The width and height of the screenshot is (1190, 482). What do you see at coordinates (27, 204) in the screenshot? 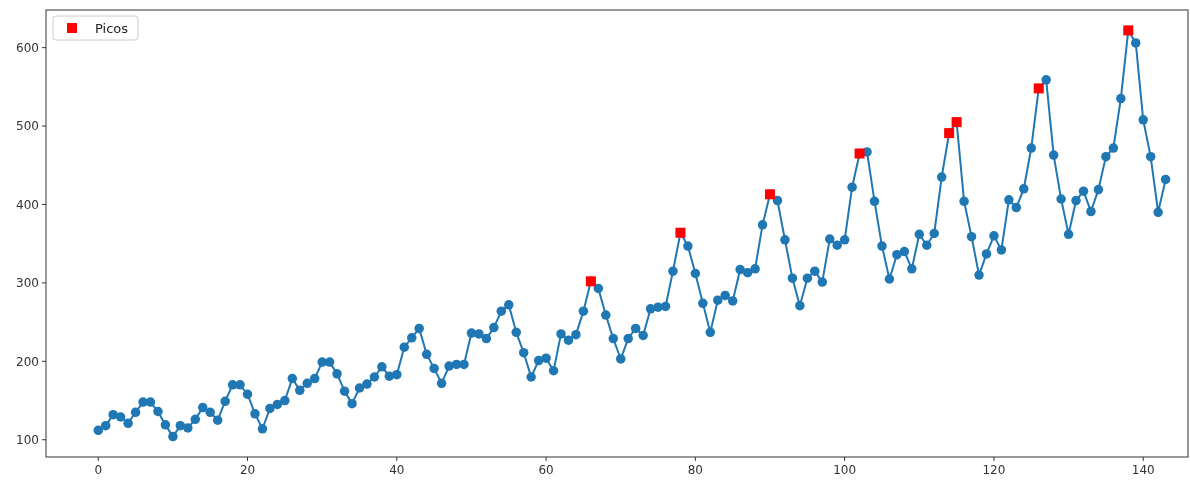
I see `y-tick-label: 400` at bounding box center [27, 204].